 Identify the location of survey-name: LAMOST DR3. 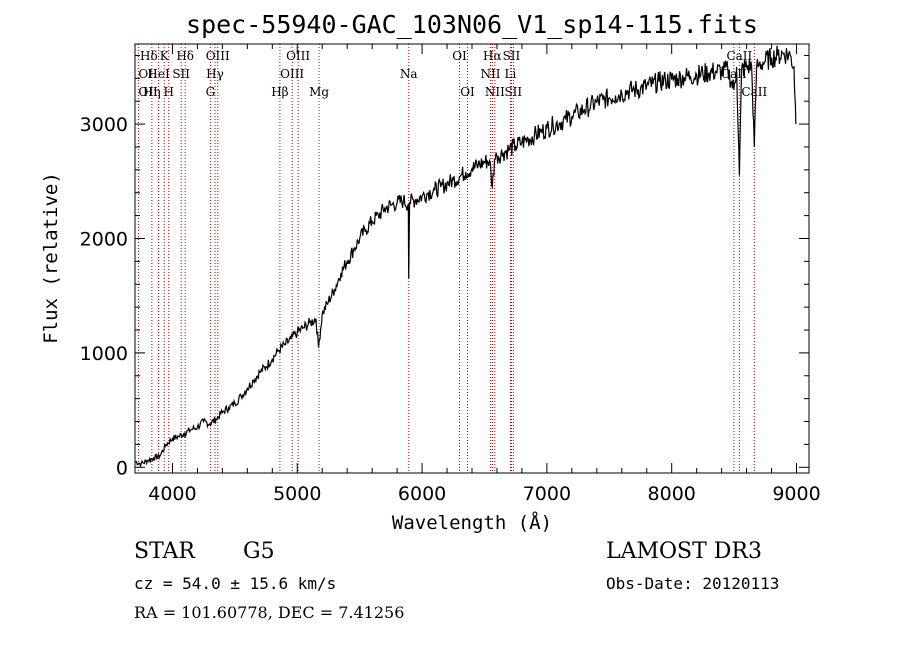
(684, 551).